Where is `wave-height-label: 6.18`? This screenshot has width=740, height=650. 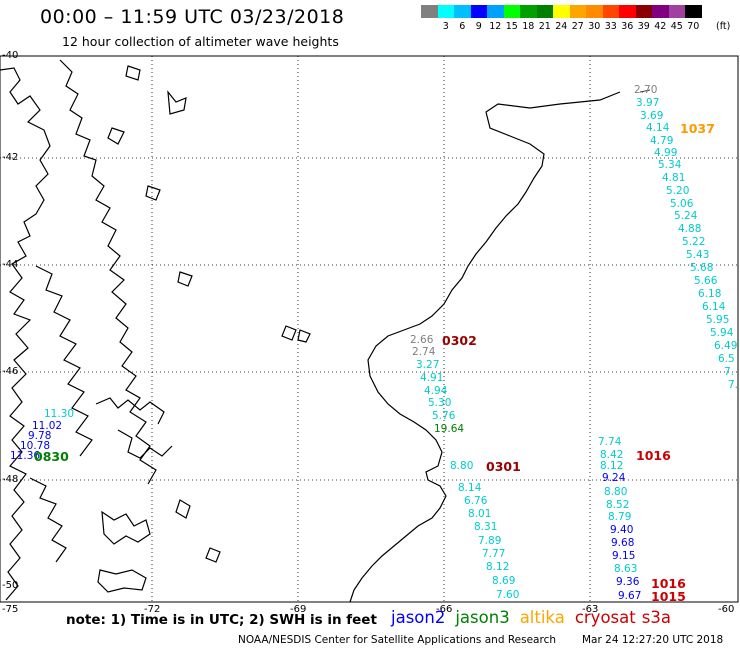
wave-height-label: 6.18 is located at coordinates (710, 294).